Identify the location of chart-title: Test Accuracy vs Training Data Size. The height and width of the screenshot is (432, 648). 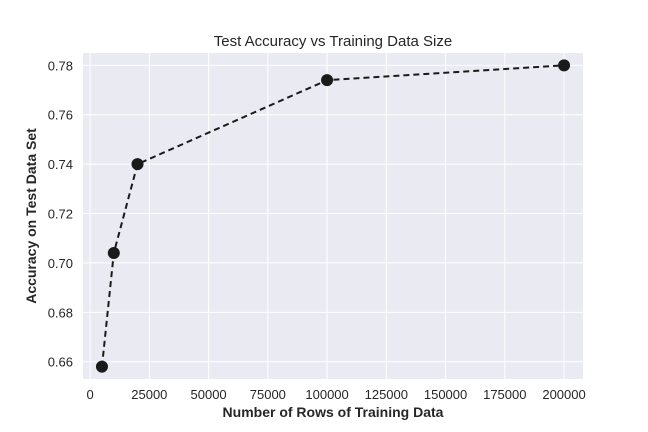
(333, 41).